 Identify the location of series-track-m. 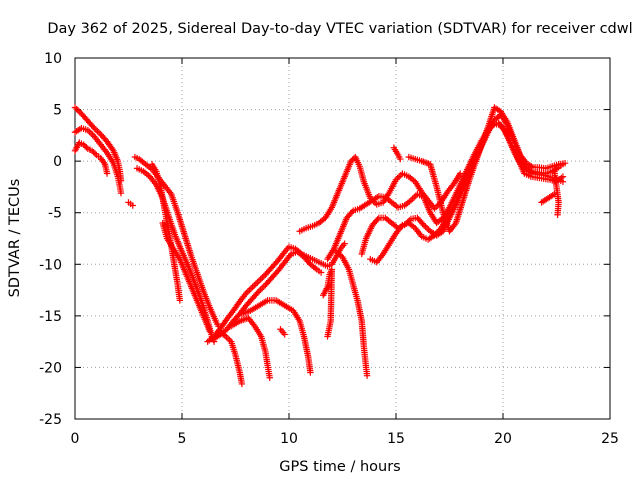
(276, 336).